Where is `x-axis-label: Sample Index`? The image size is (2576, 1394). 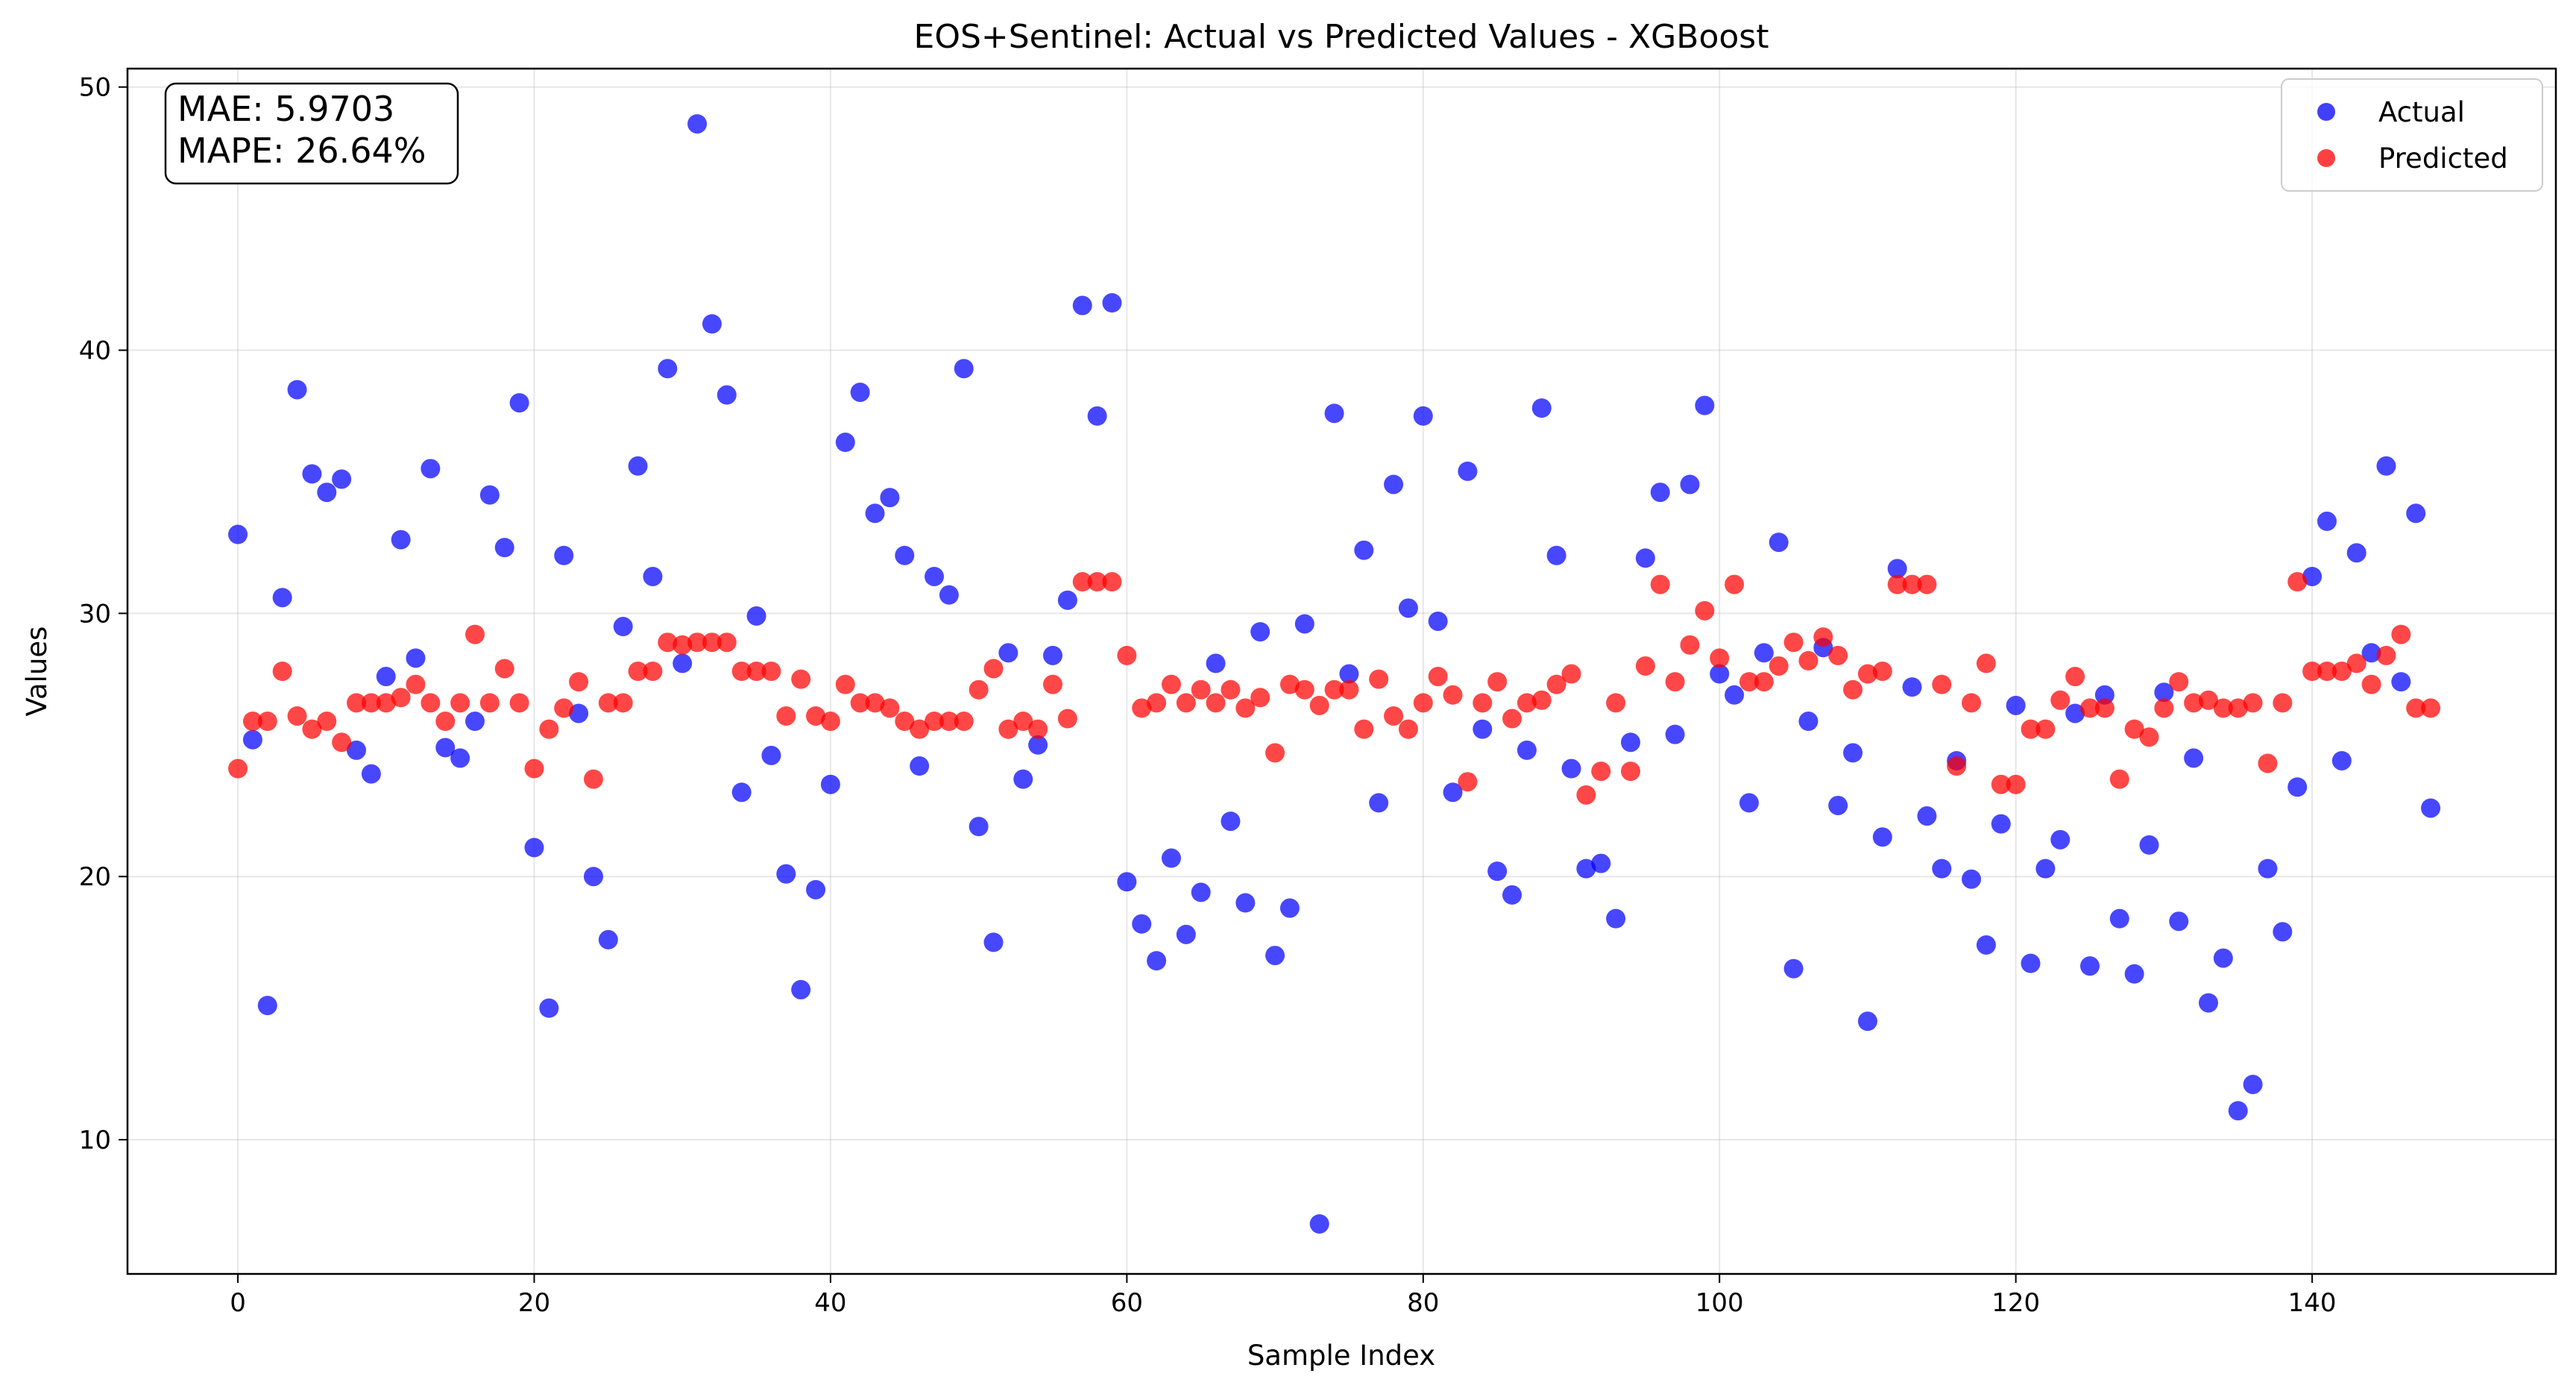 x-axis-label: Sample Index is located at coordinates (1341, 1356).